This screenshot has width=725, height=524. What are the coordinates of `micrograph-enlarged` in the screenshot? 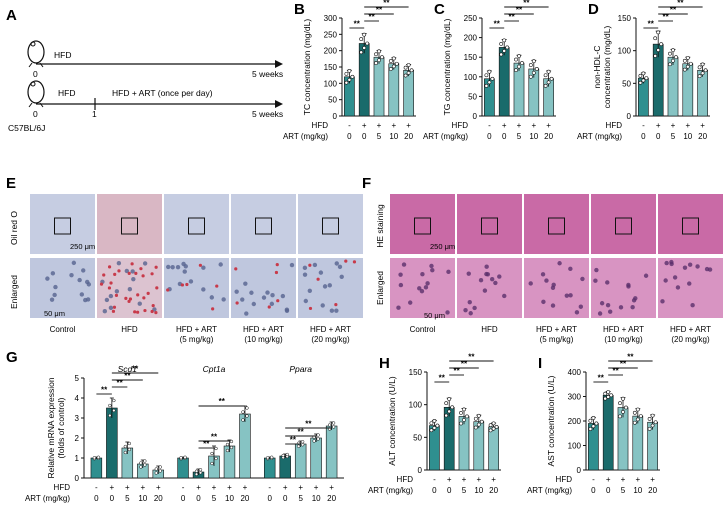 It's located at (489, 288).